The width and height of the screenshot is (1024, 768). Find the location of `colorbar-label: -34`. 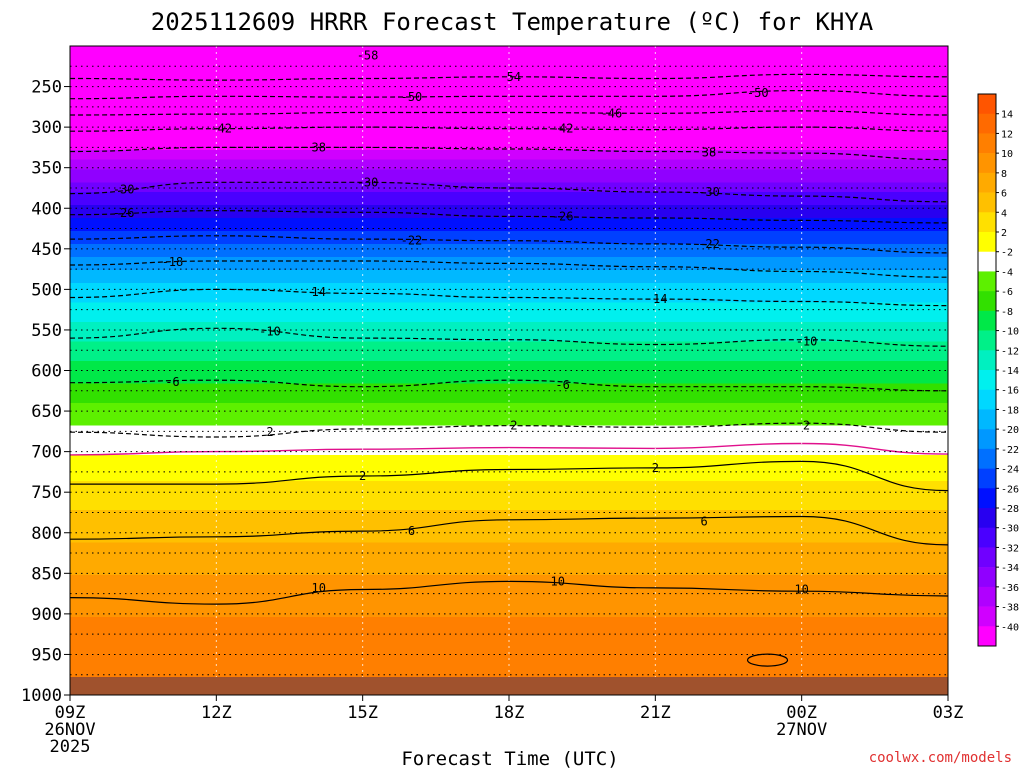

colorbar-label: -34 is located at coordinates (1010, 568).